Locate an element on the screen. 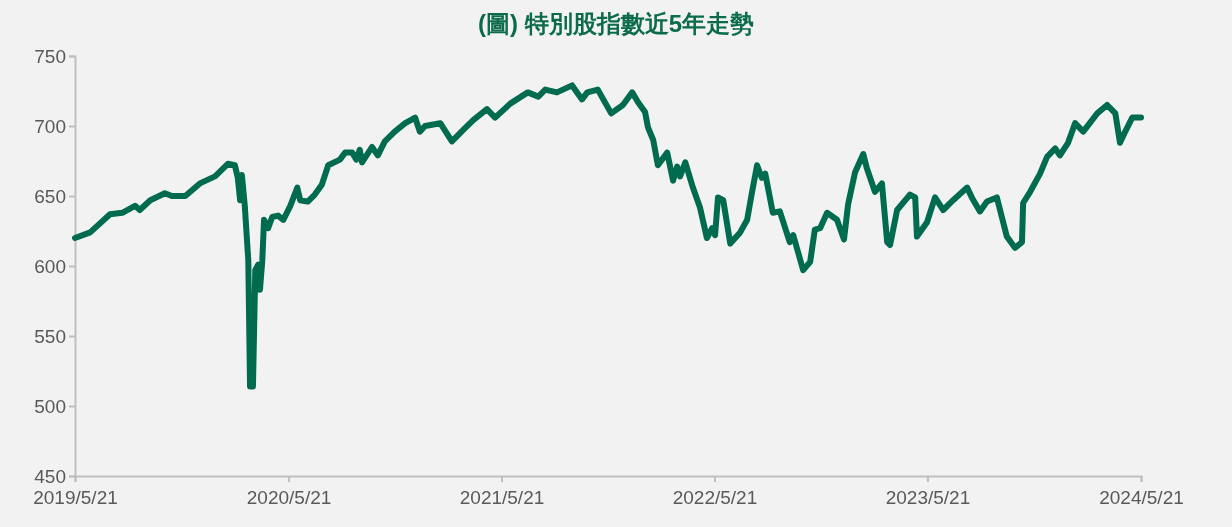 The image size is (1232, 527). x-tick-label: 2022/5/21 is located at coordinates (715, 497).